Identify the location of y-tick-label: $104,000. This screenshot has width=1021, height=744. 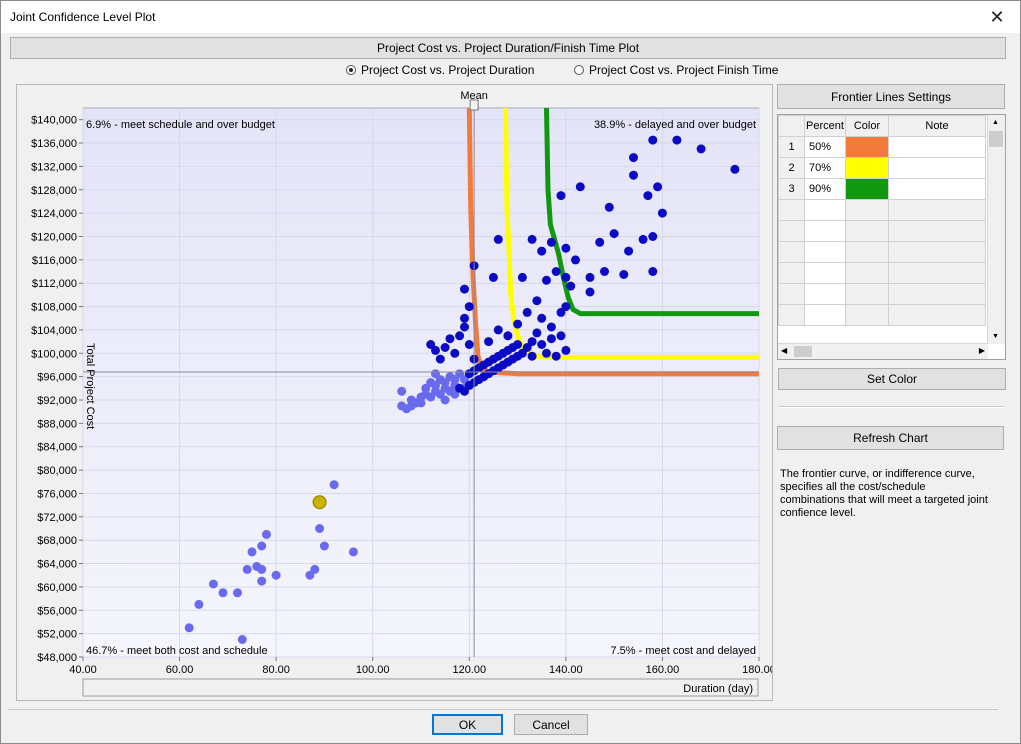
(54, 331).